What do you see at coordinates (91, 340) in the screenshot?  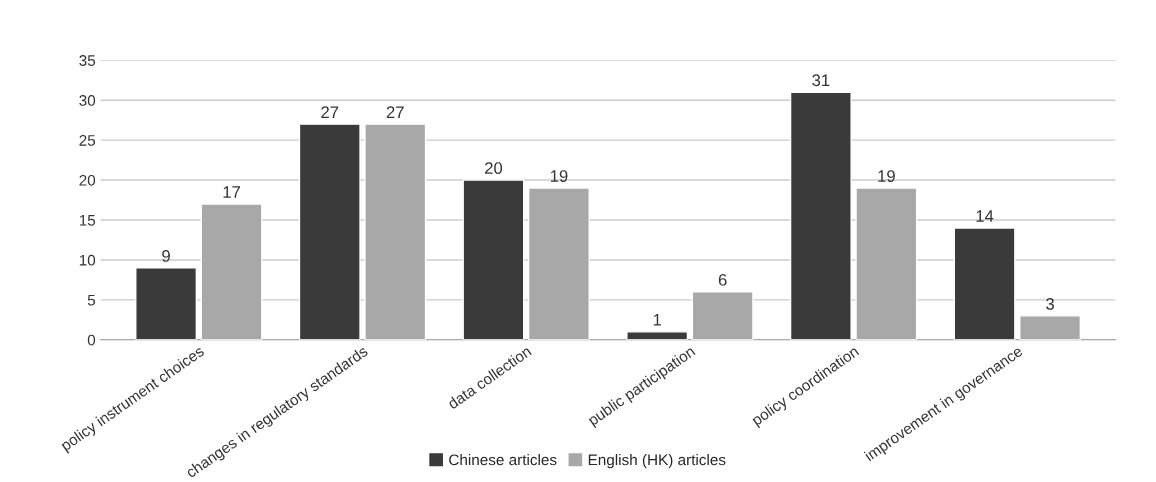 I see `y-tick-label: 0` at bounding box center [91, 340].